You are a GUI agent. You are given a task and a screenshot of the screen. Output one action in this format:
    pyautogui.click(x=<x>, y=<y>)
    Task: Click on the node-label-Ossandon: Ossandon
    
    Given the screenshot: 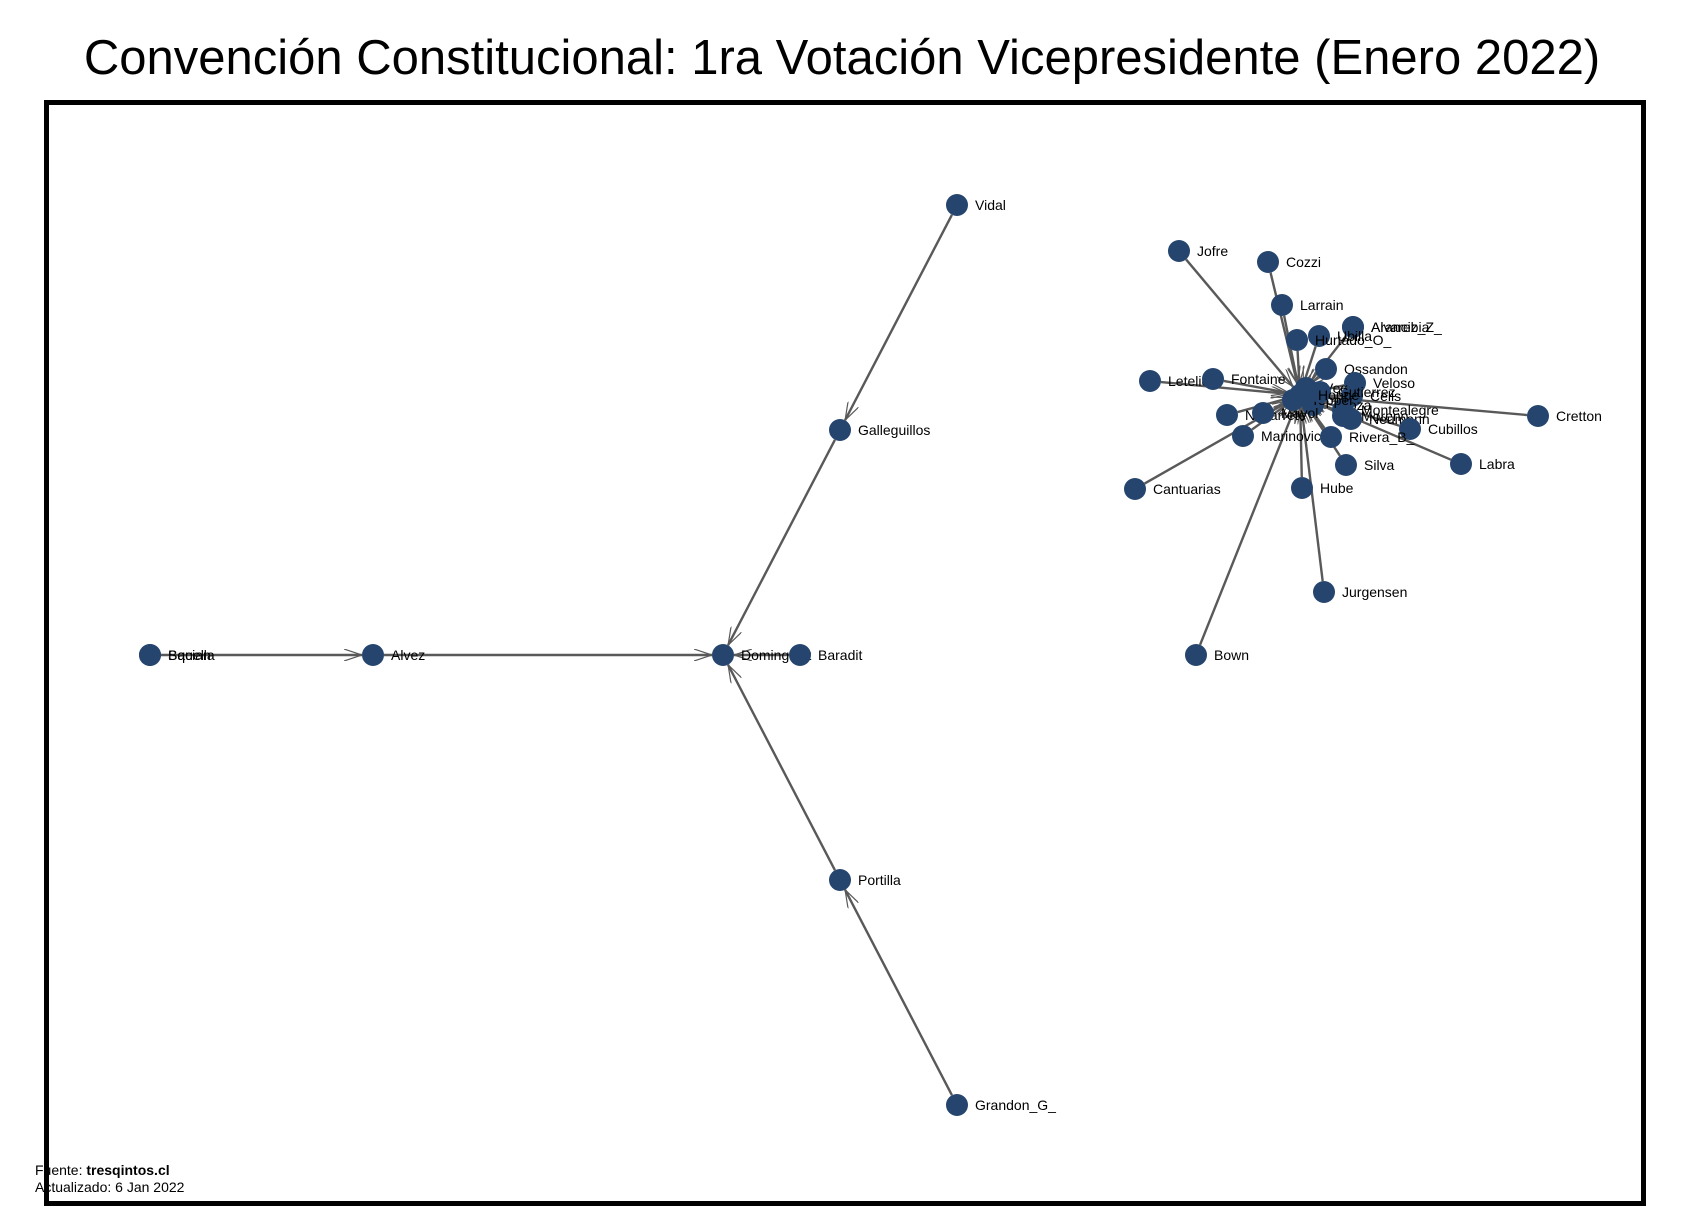 What is the action you would take?
    pyautogui.click(x=1376, y=369)
    